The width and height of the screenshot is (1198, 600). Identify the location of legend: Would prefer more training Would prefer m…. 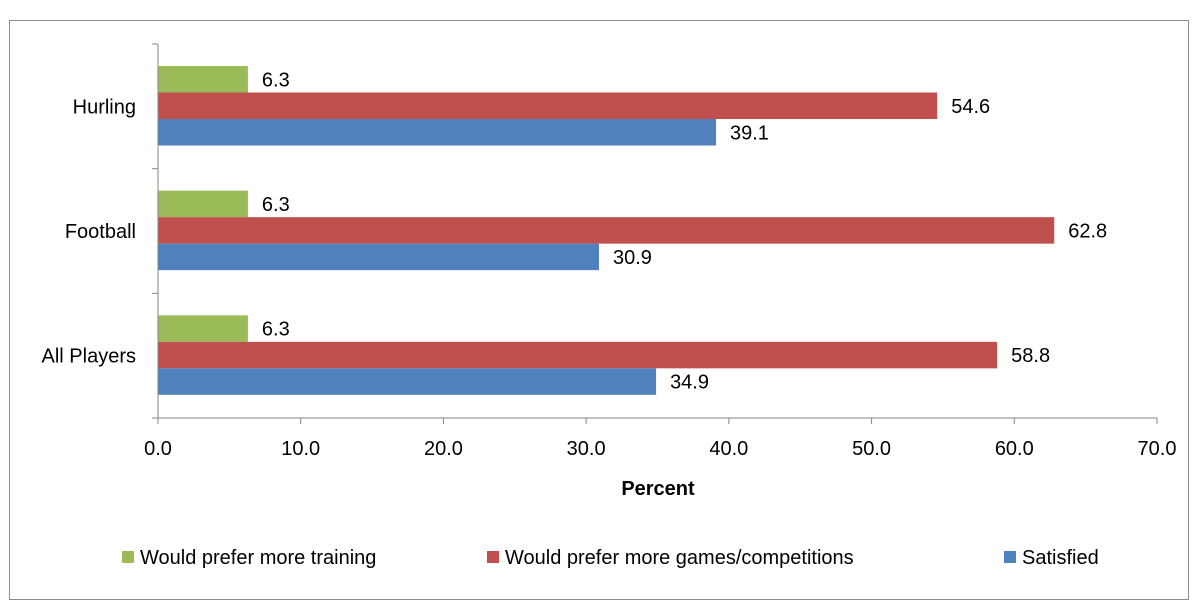
(610, 558).